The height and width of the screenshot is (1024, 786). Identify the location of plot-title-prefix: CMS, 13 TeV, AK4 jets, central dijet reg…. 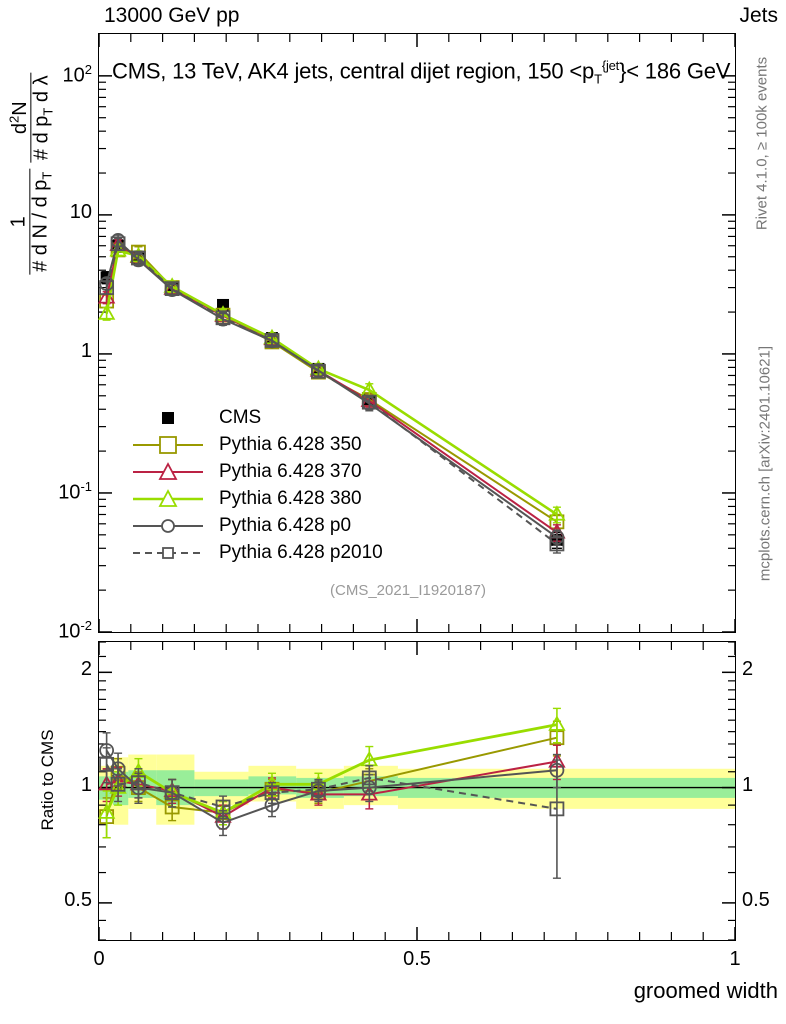
(353, 71).